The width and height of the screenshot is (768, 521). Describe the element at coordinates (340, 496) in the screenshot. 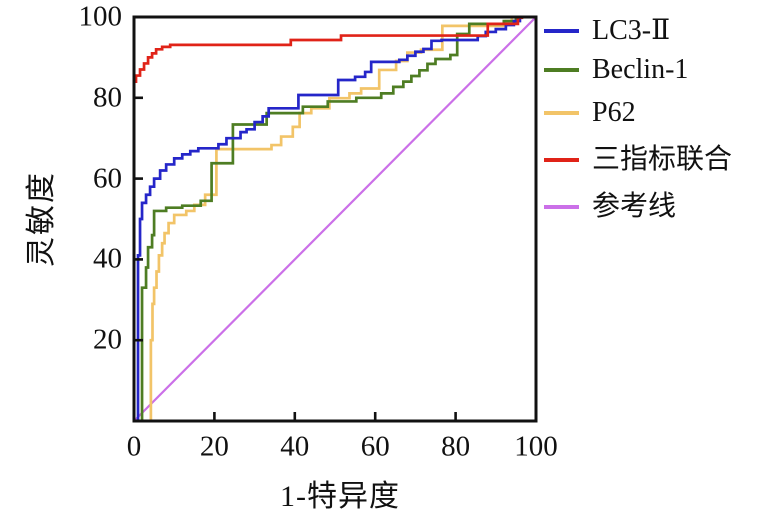

I see `x-axis-title: 1-特异度` at that location.